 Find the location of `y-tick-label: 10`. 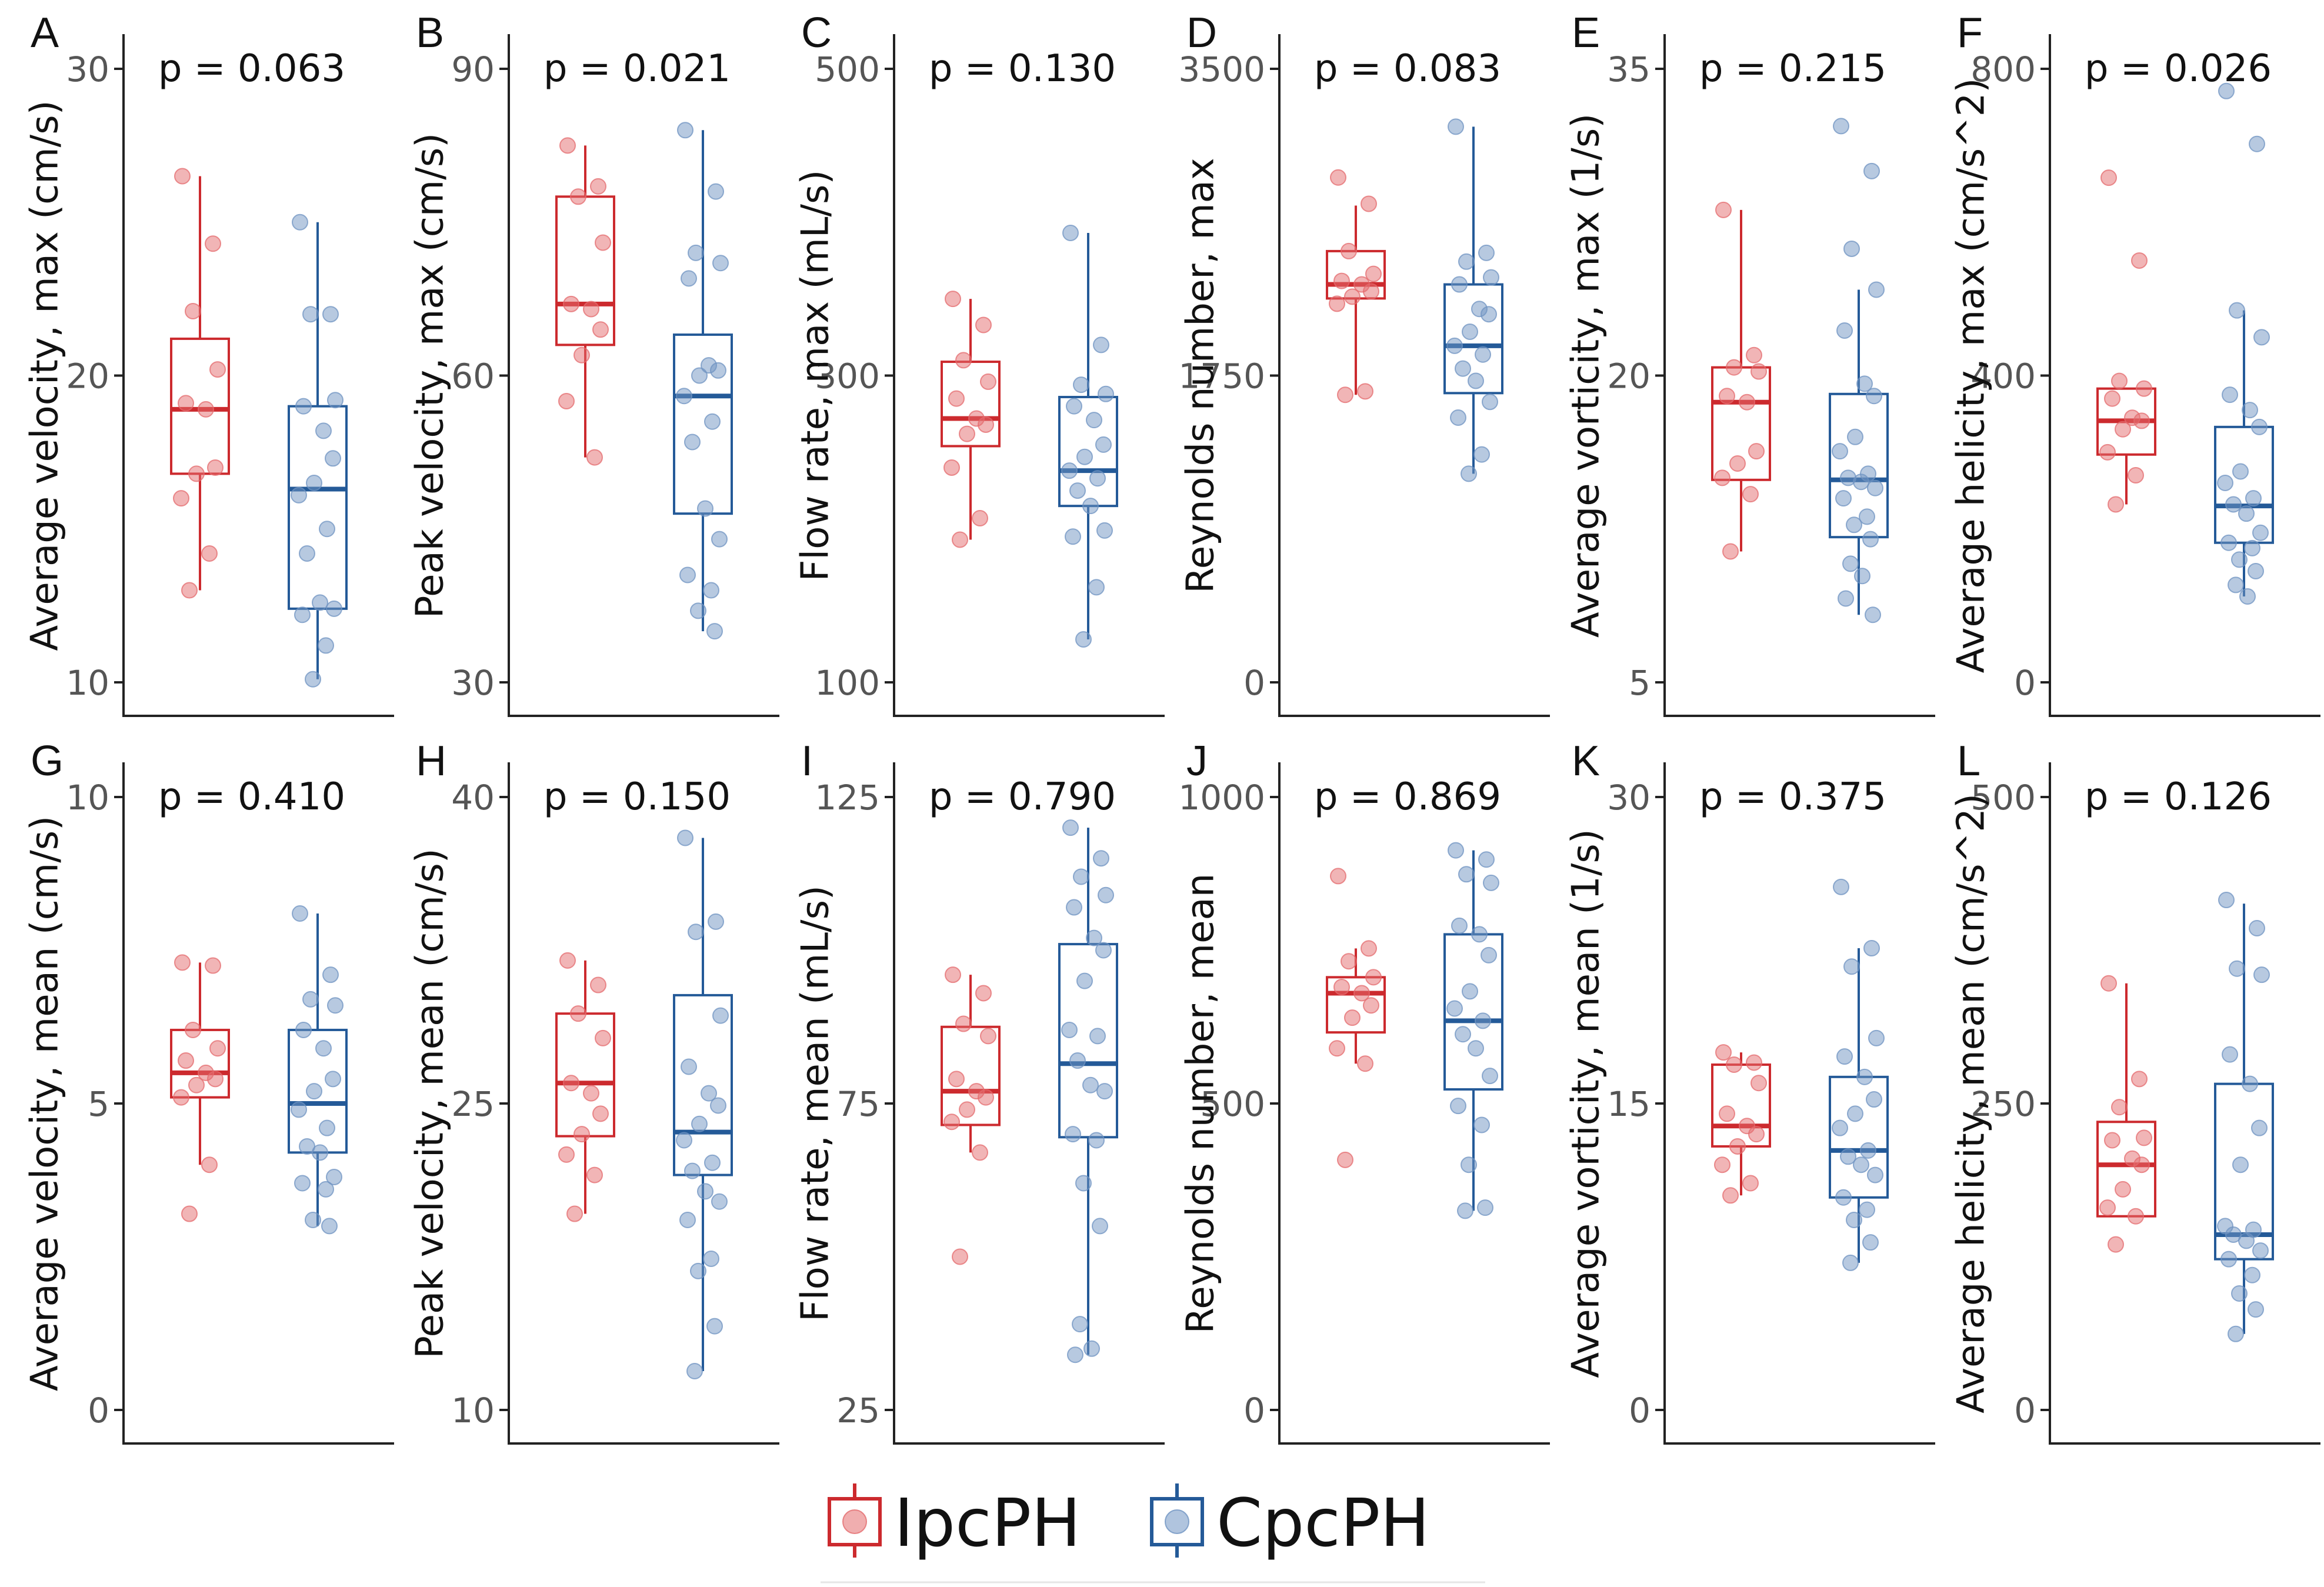

y-tick-label: 10 is located at coordinates (473, 1411).